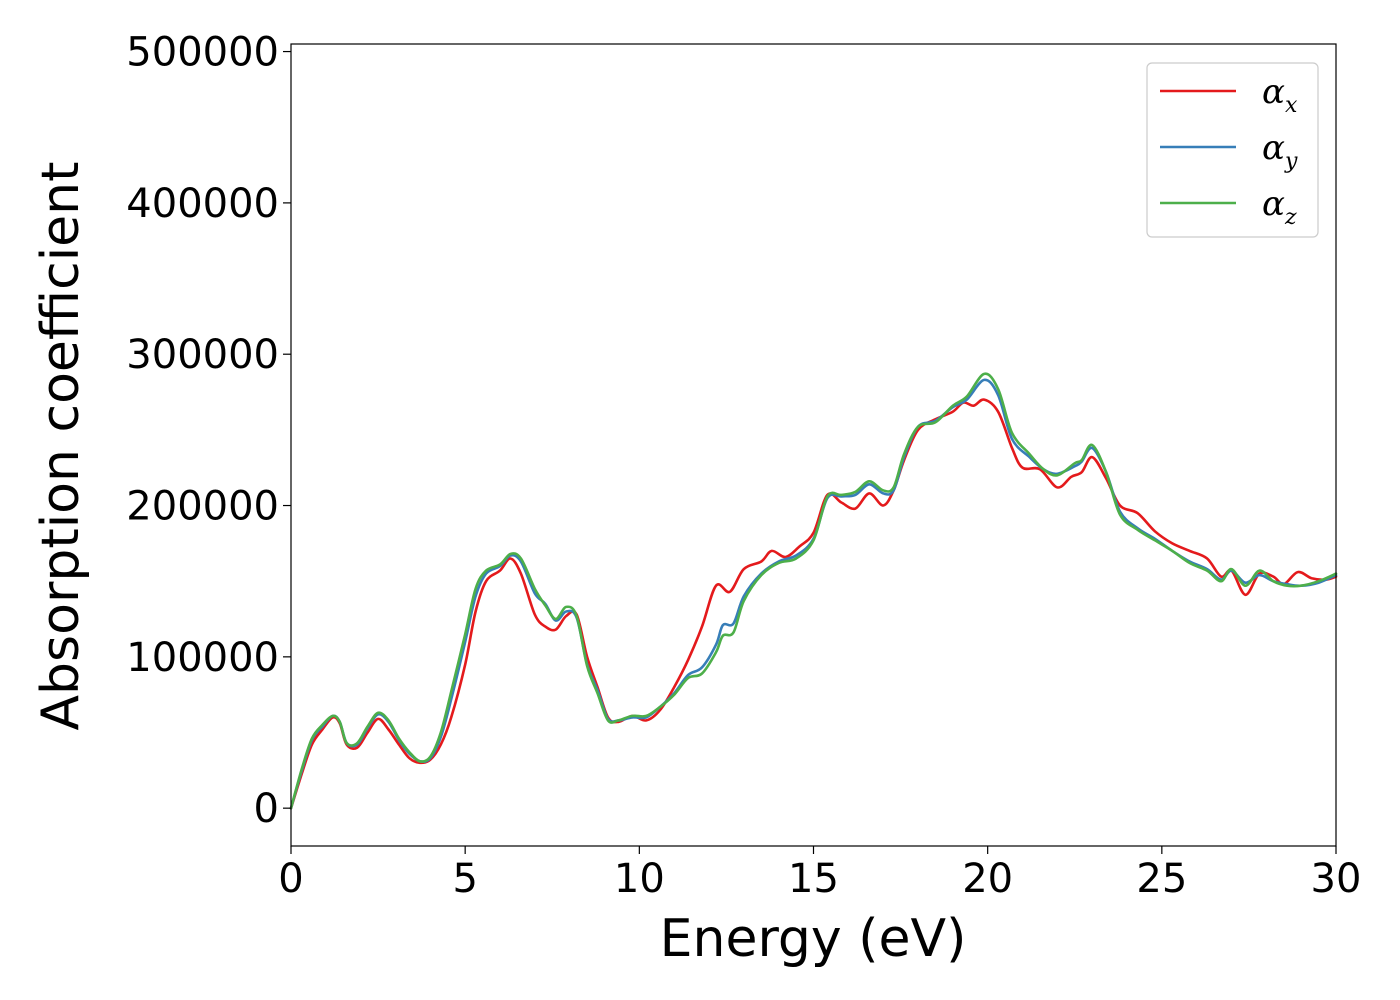 The height and width of the screenshot is (1000, 1400). Describe the element at coordinates (1232, 150) in the screenshot. I see `legend-box` at that location.